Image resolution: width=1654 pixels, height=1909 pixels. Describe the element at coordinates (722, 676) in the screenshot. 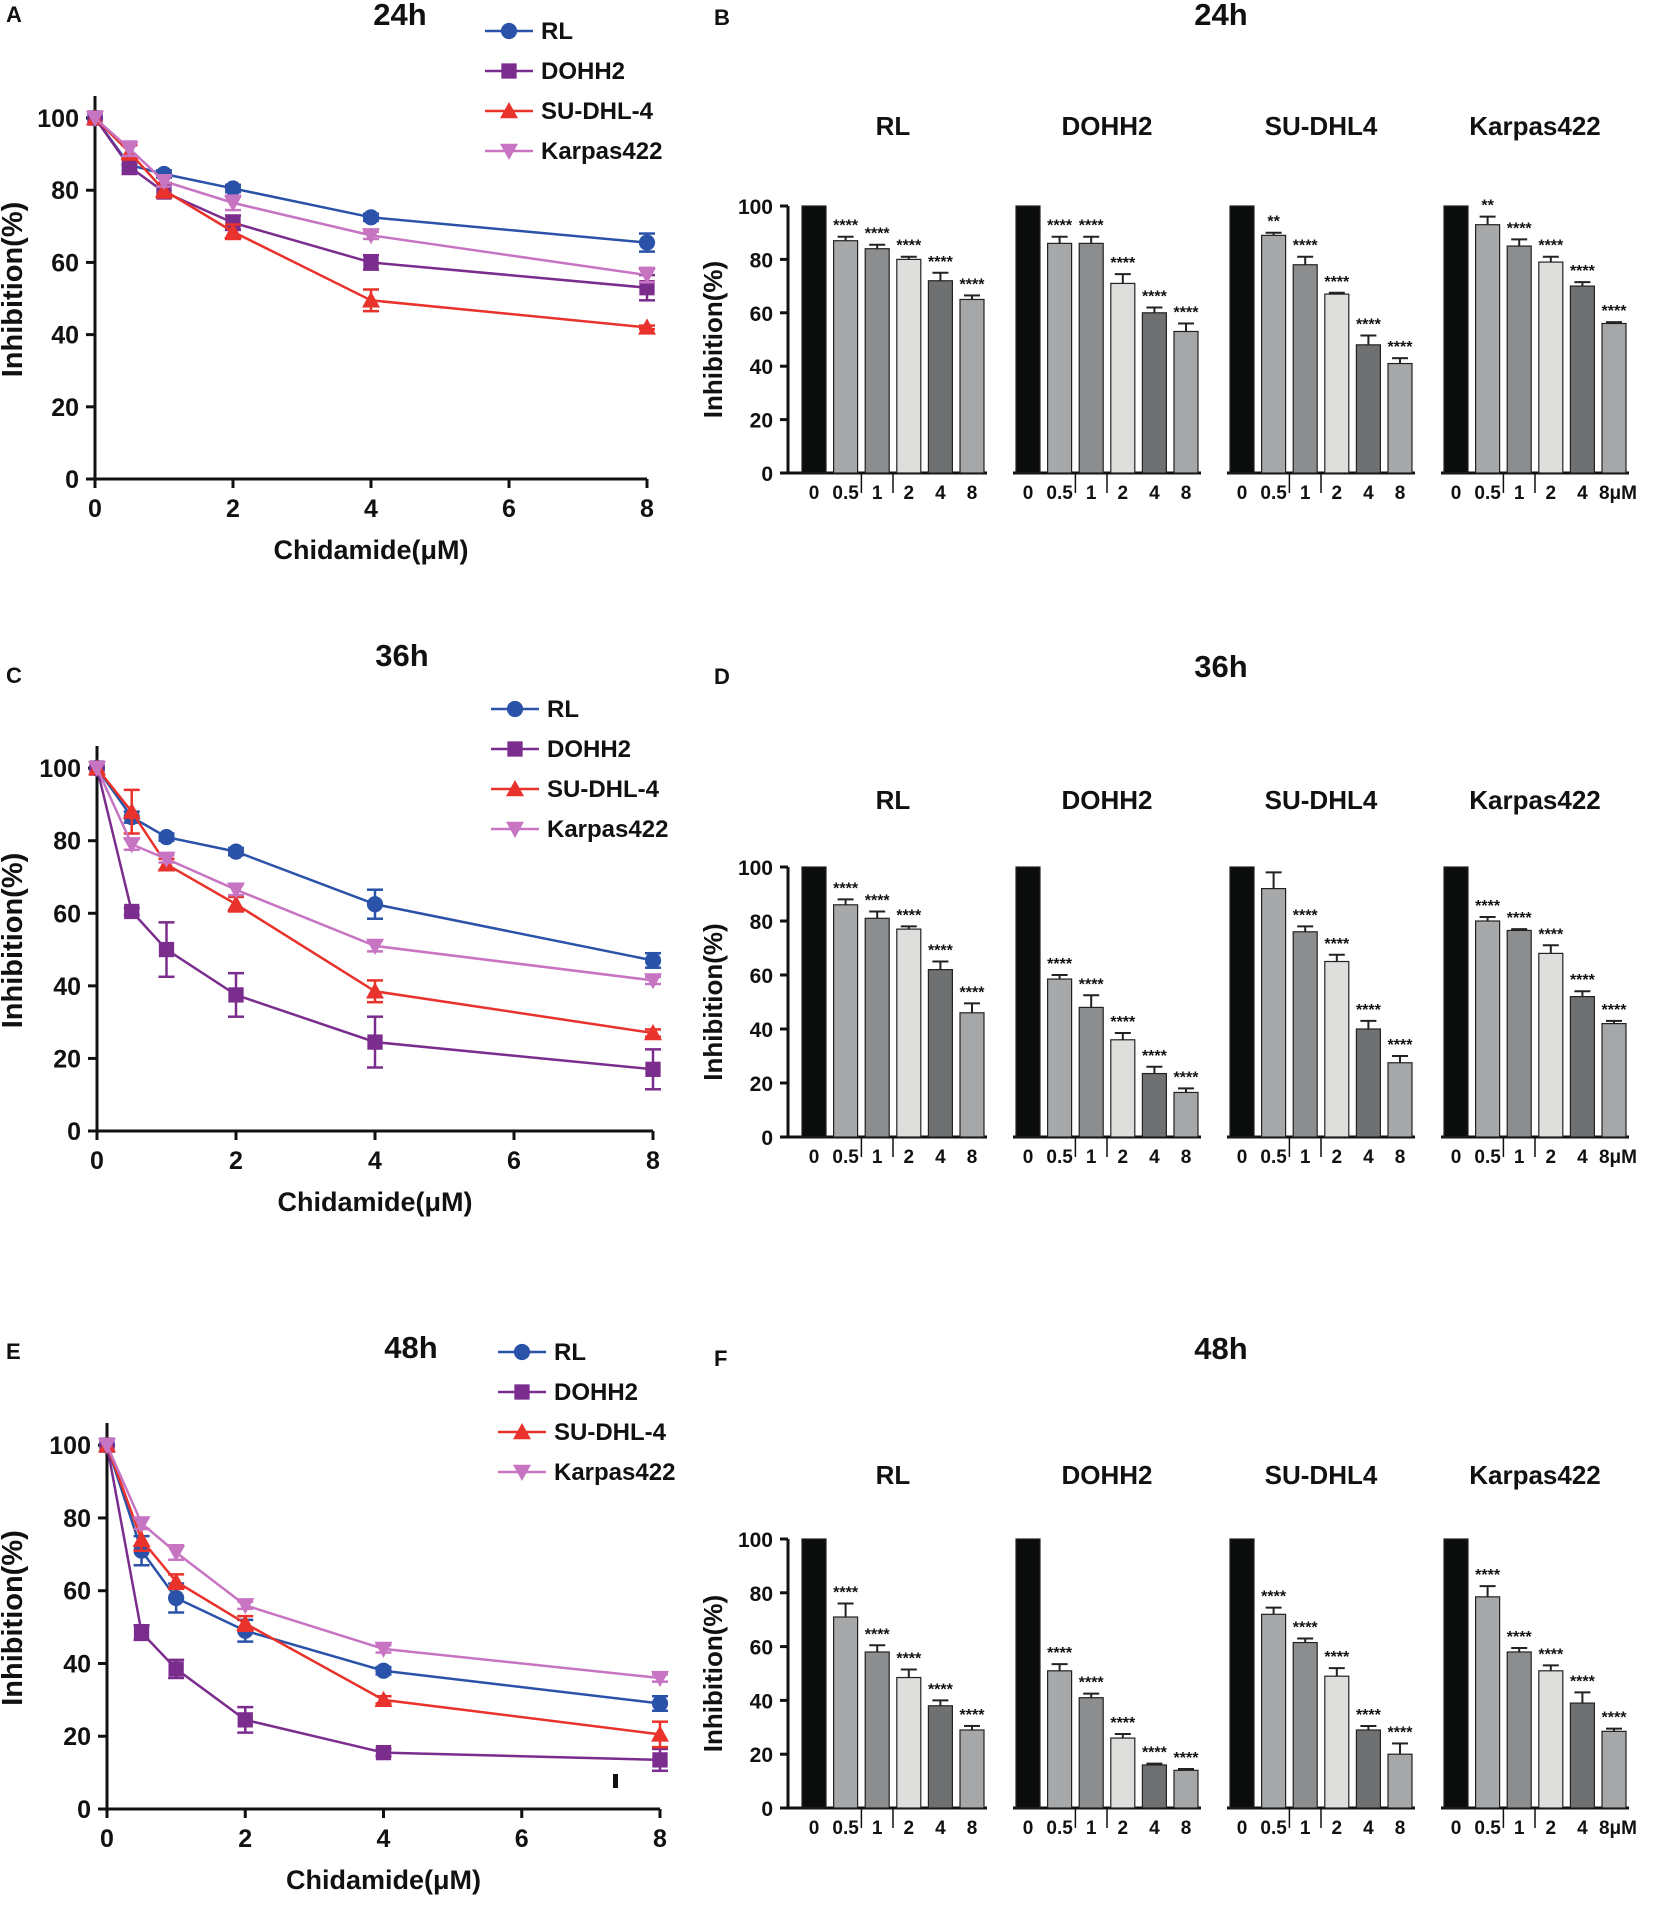

I see `panel-letter: D` at that location.